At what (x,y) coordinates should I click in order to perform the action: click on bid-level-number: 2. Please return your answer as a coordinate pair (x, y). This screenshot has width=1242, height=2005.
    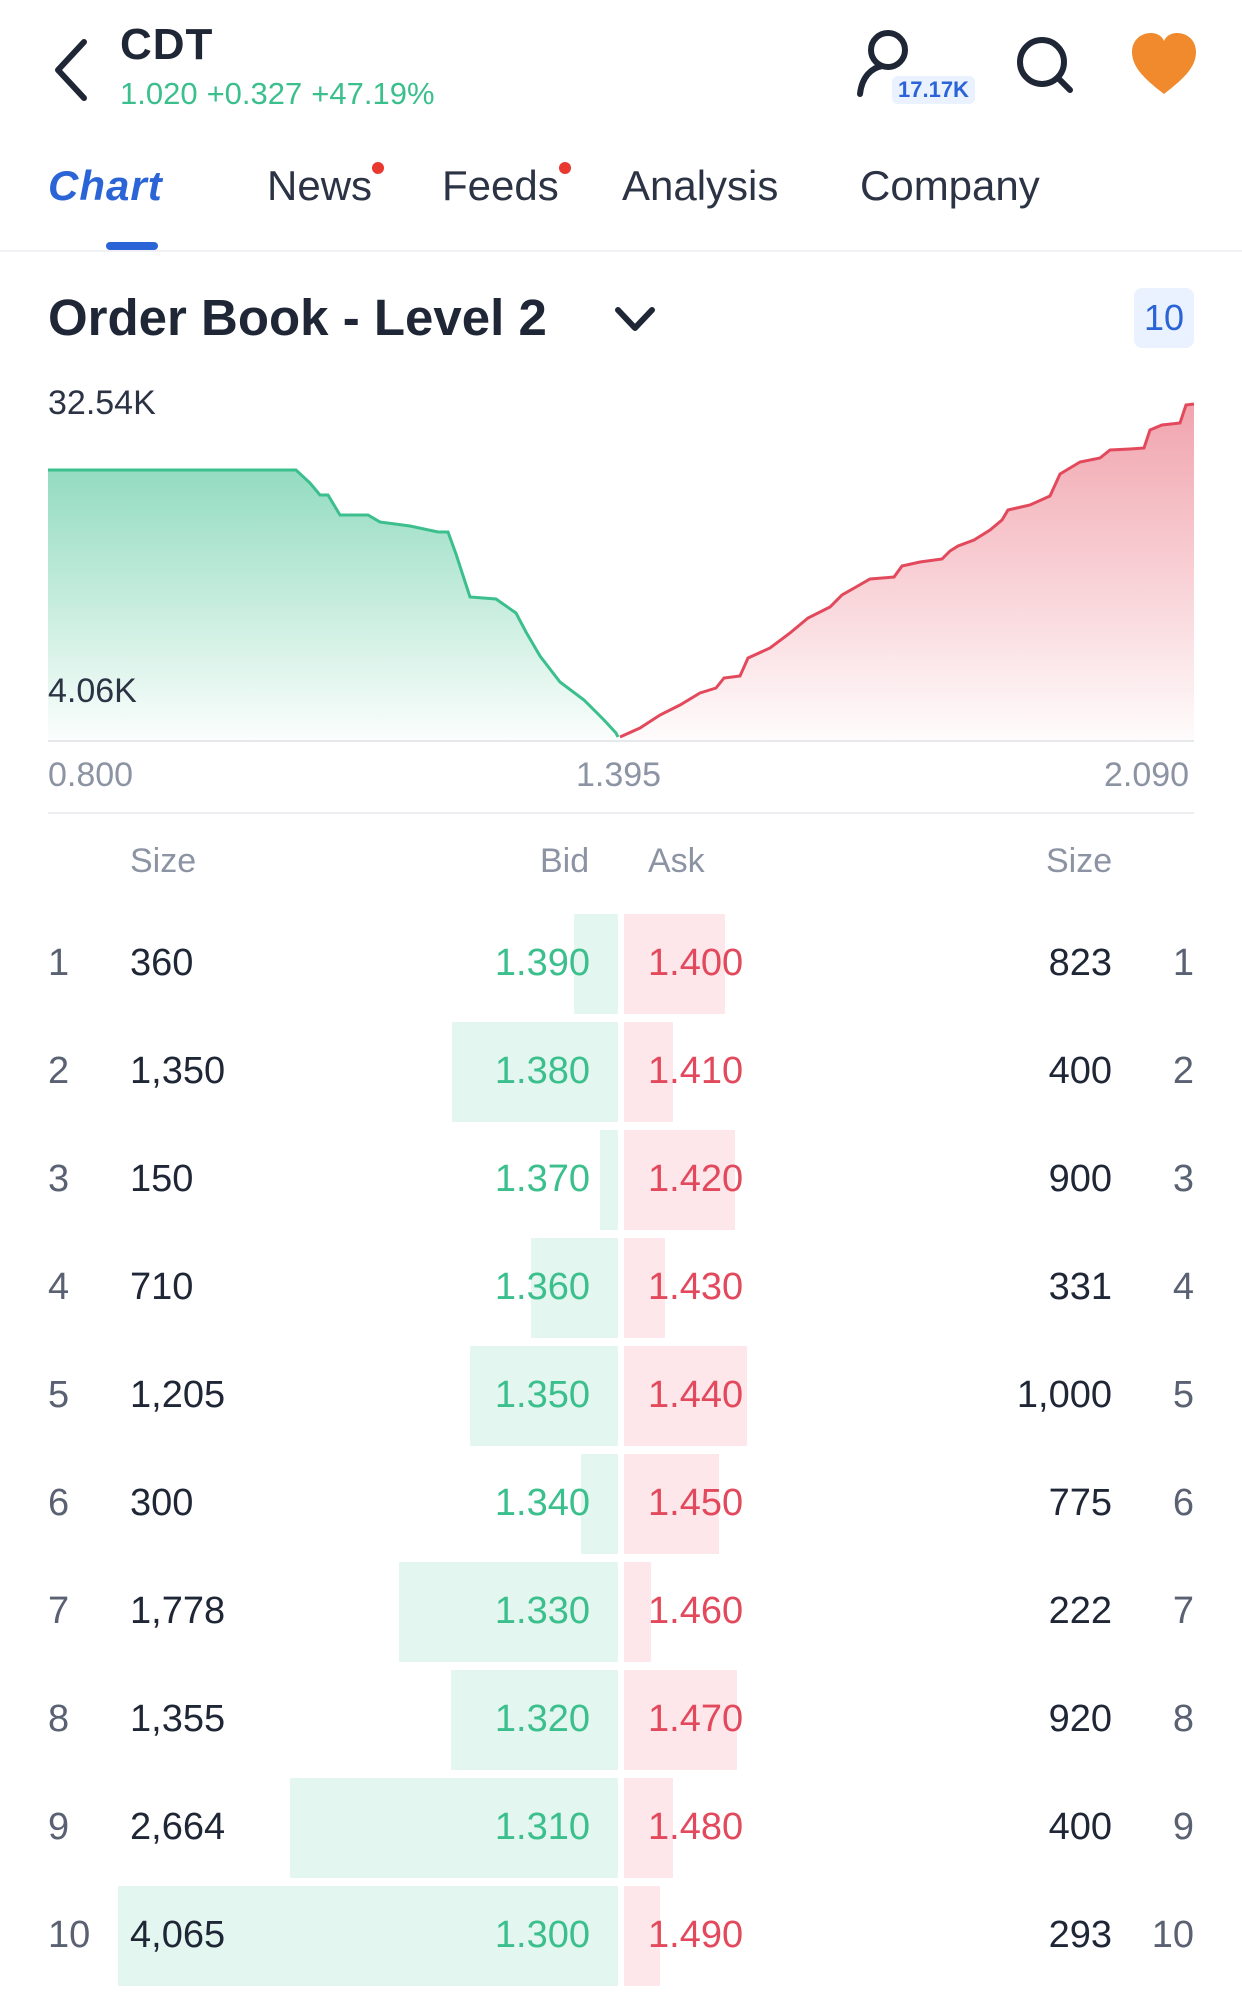
    Looking at the image, I should click on (59, 1071).